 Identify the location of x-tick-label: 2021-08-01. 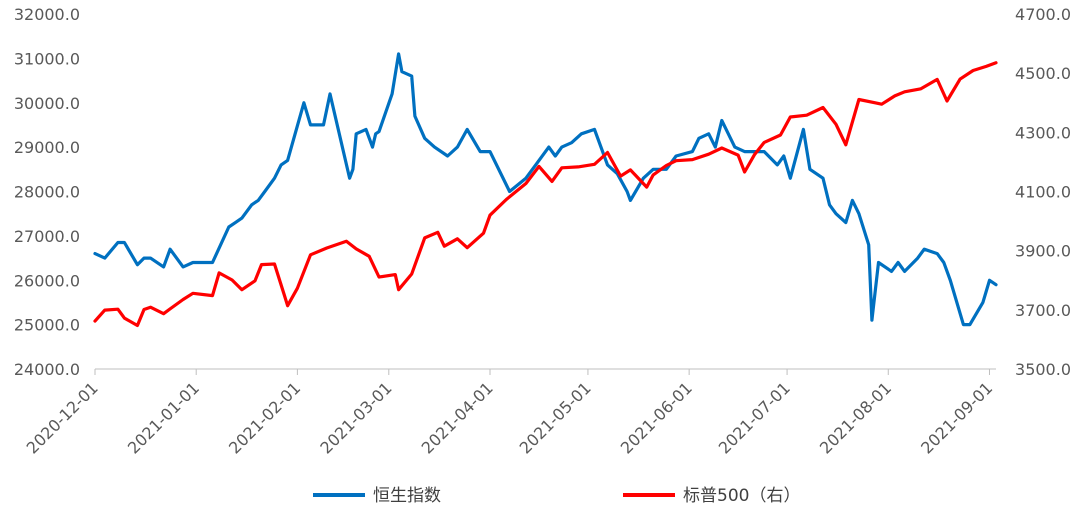
(855, 417).